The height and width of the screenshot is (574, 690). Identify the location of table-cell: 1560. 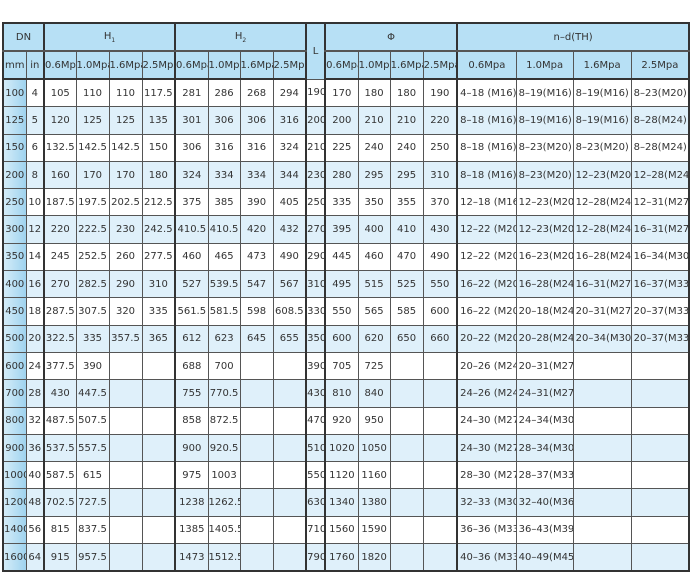
(341, 530).